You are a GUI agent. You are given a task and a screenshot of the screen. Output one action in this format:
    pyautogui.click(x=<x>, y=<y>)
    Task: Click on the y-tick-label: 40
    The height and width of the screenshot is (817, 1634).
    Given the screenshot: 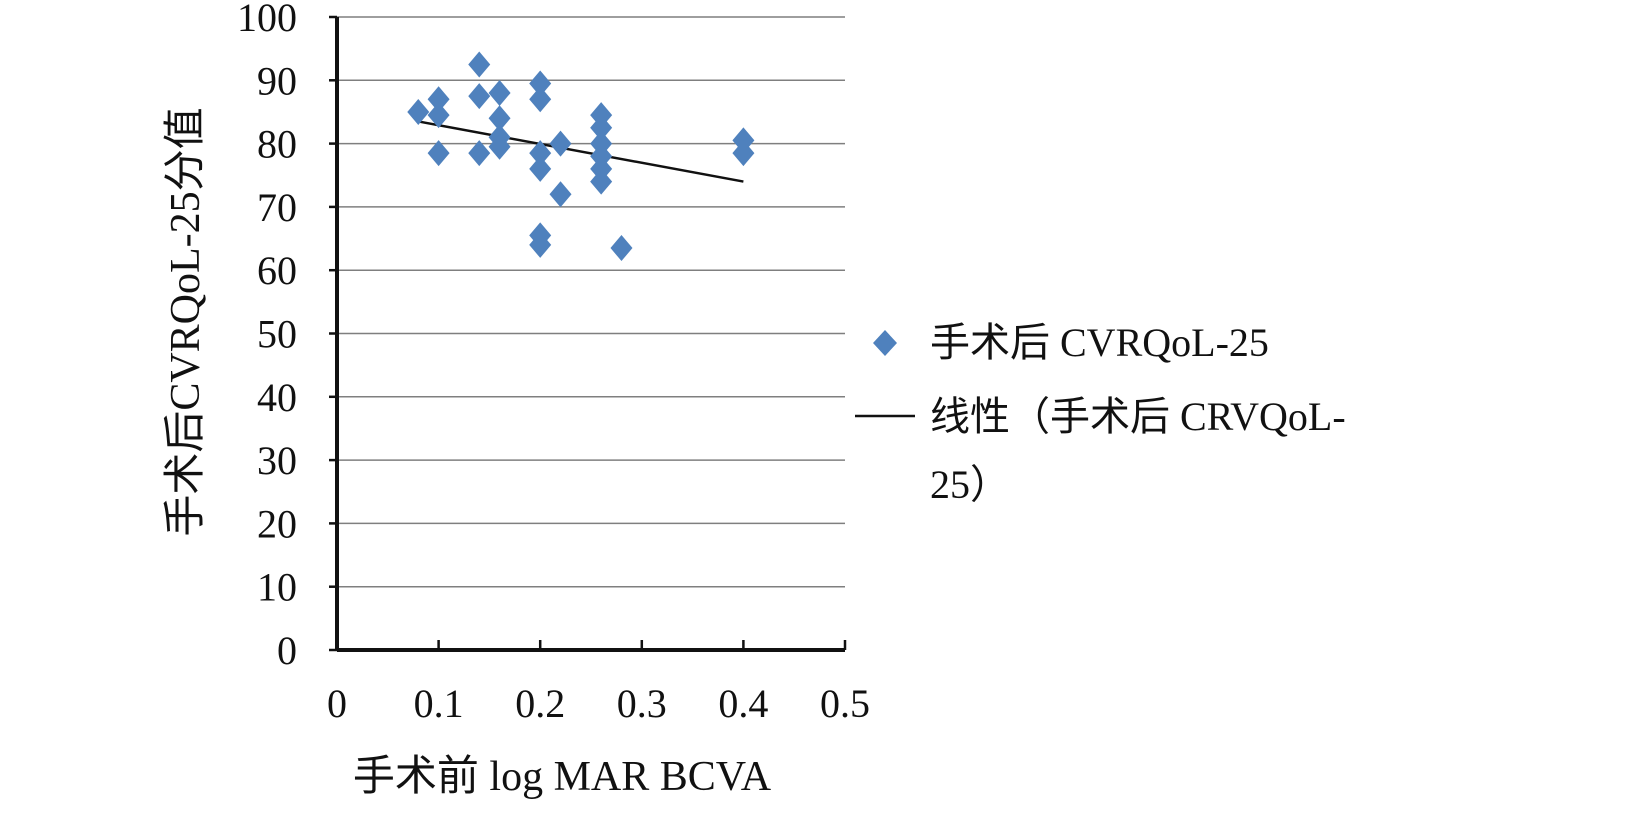 What is the action you would take?
    pyautogui.click(x=277, y=397)
    